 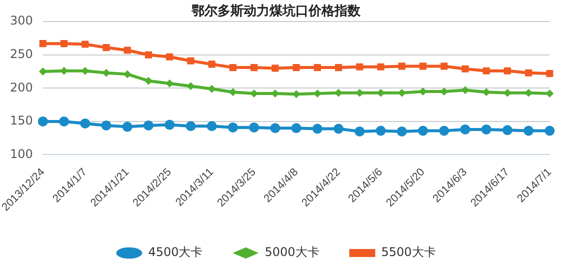 What do you see at coordinates (408, 252) in the screenshot?
I see `legend-label: 5500大卡` at bounding box center [408, 252].